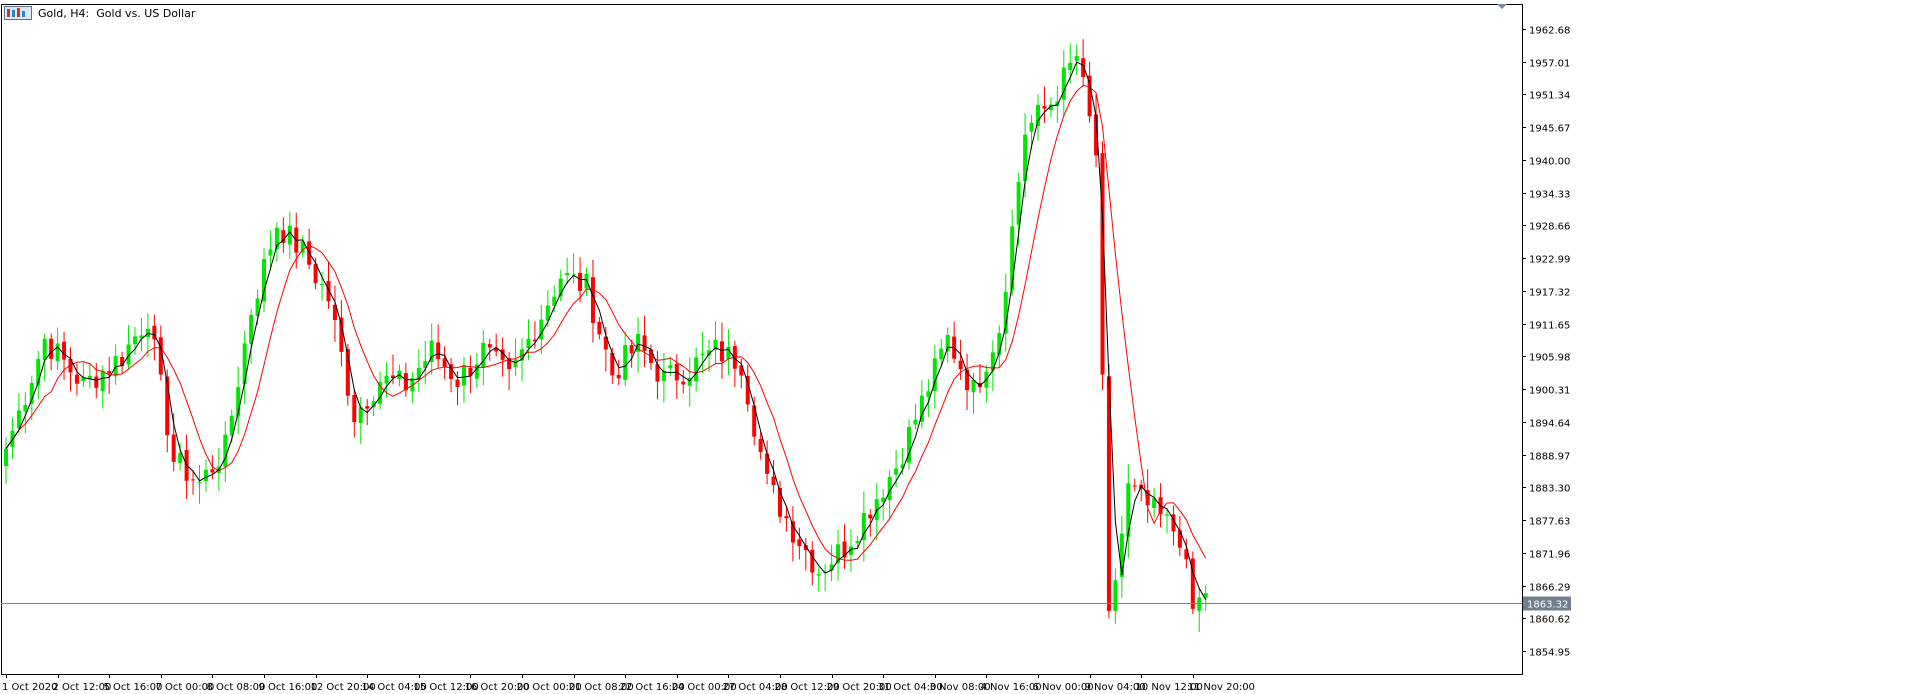 This screenshot has width=1917, height=694. I want to click on chart-symbol-title: Gold, H4:, so click(64, 13).